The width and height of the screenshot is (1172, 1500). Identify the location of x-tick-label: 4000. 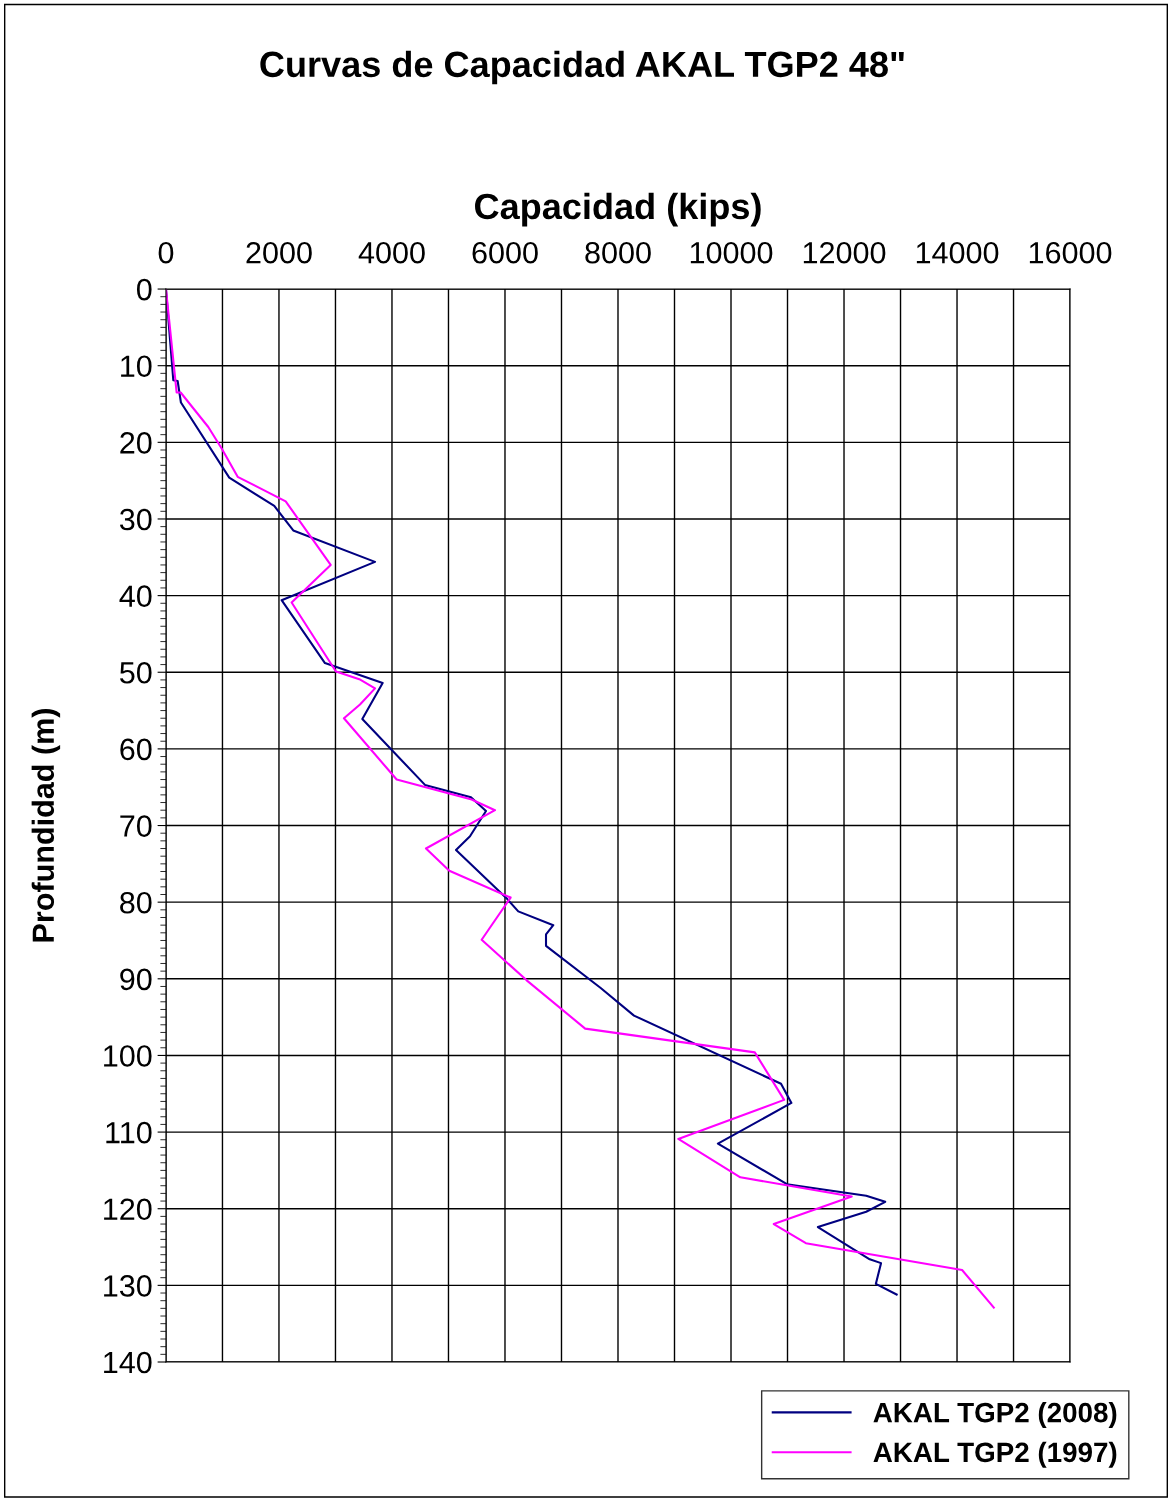
(391, 252).